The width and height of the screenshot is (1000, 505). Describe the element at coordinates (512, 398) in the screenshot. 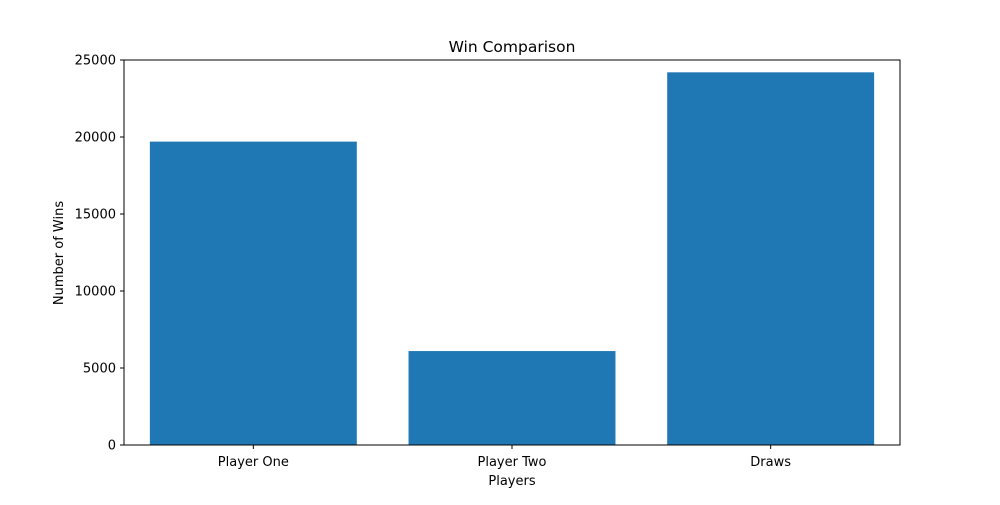

I see `bar-player-two` at that location.